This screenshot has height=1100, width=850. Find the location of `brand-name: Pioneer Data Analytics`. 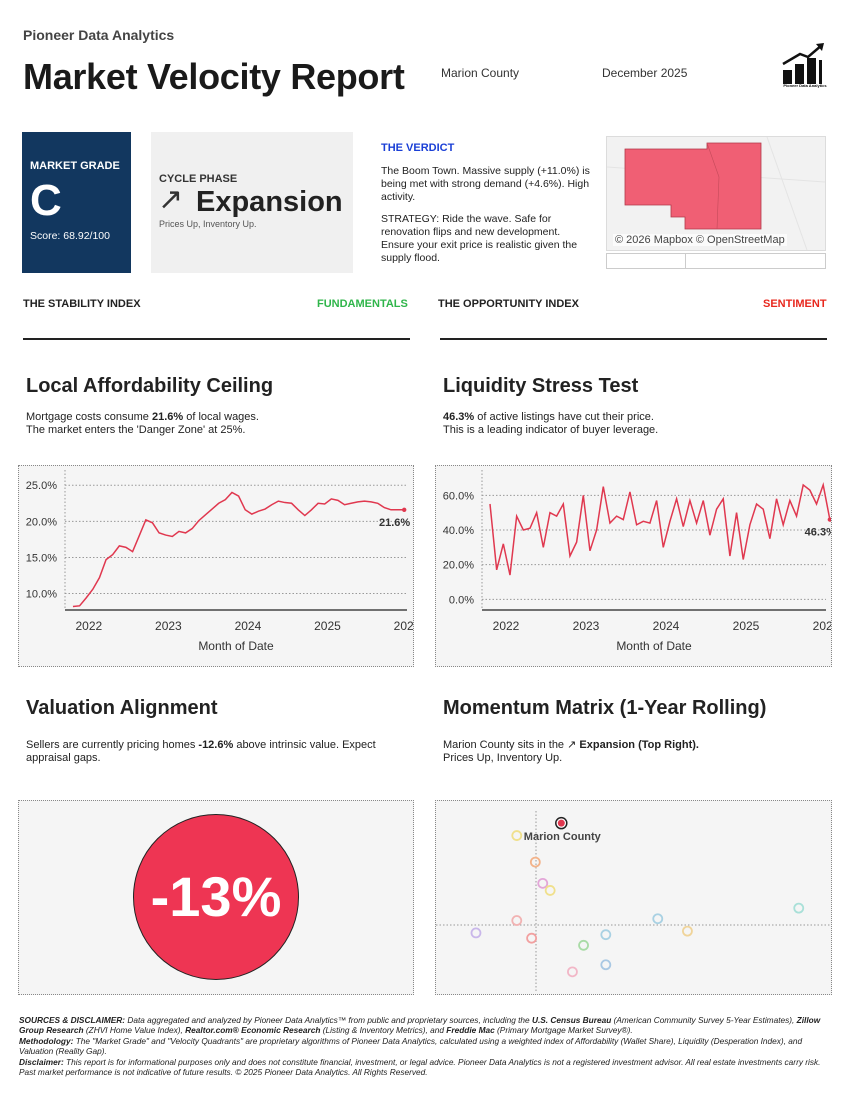

brand-name: Pioneer Data Analytics is located at coordinates (99, 35).